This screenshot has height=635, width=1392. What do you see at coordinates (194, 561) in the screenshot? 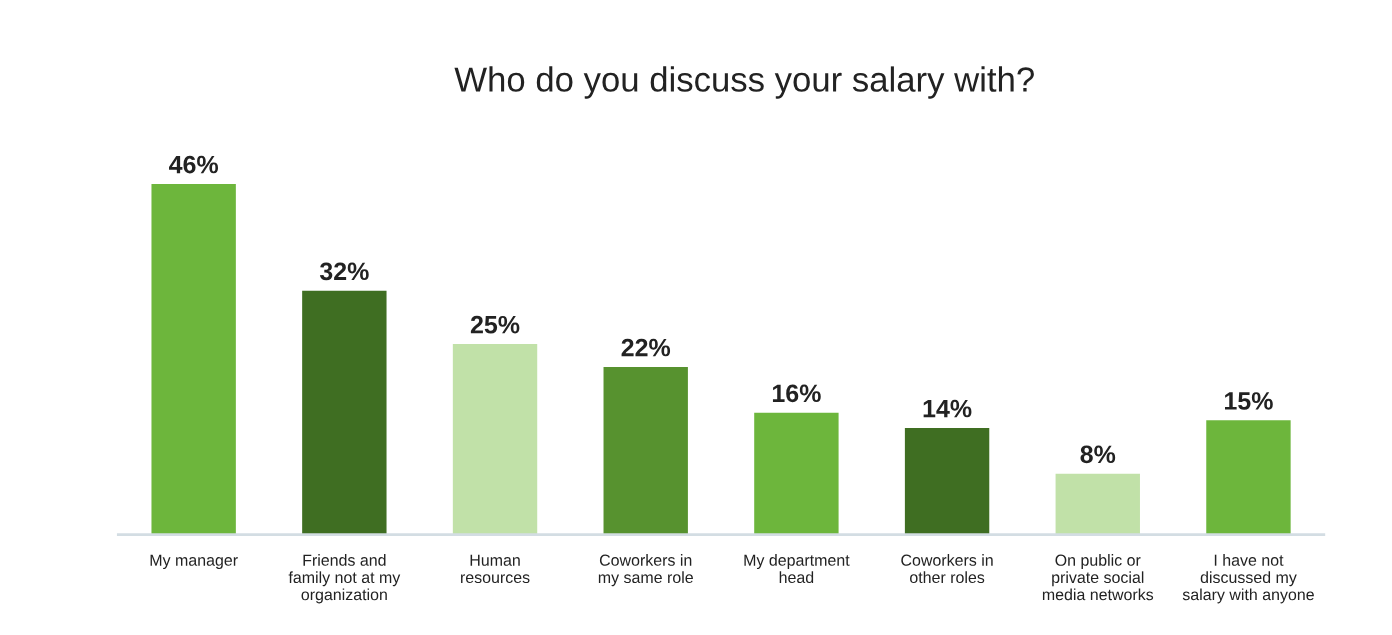
I see `x-tick-label: My manager` at bounding box center [194, 561].